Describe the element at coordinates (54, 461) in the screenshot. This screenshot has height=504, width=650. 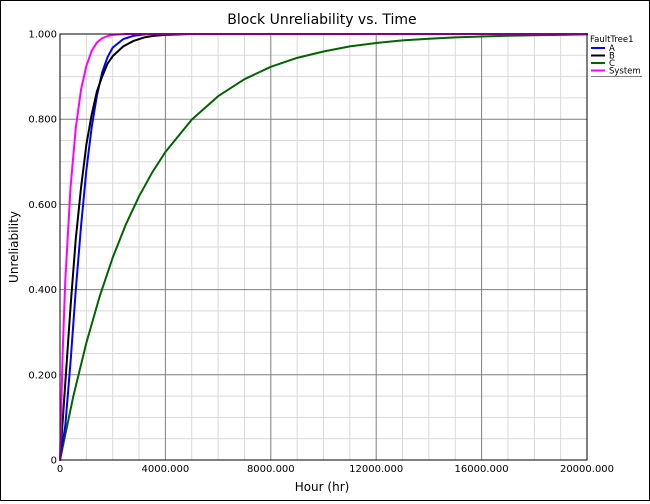
I see `y-tick-label: 0` at that location.